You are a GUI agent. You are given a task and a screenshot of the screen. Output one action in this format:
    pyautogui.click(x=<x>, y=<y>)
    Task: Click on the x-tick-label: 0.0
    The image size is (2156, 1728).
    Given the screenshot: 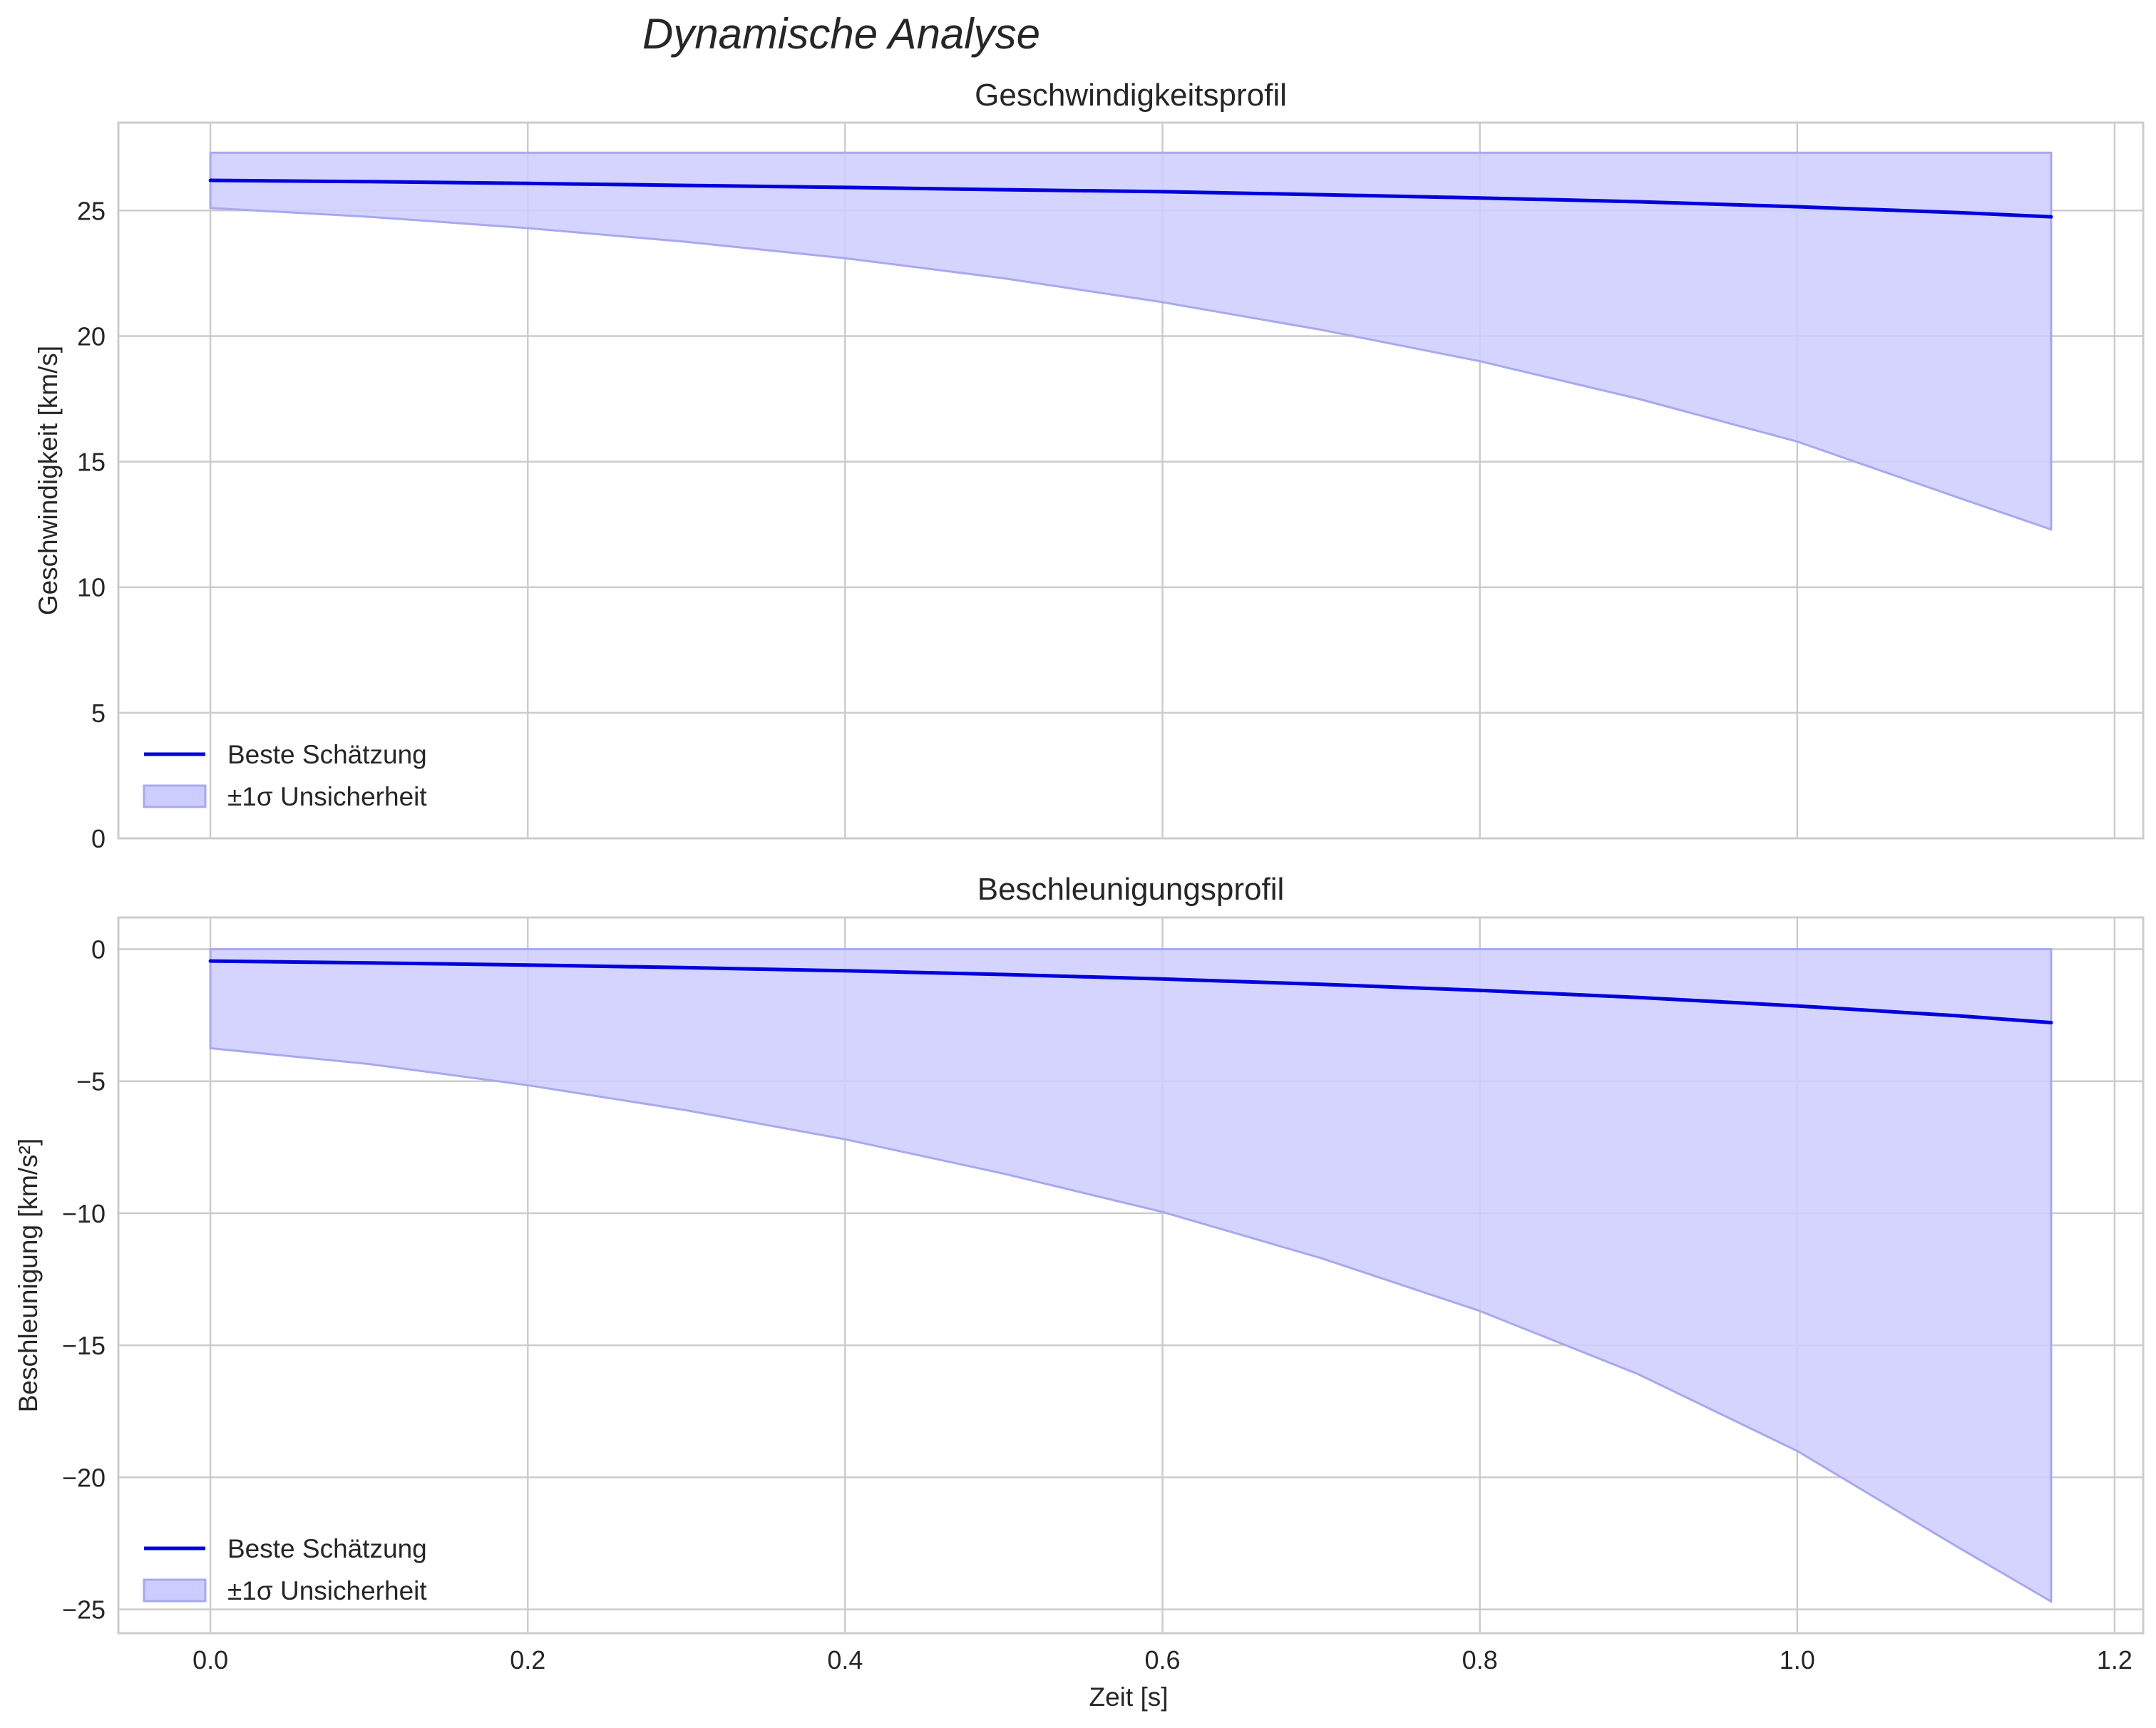 What is the action you would take?
    pyautogui.click(x=210, y=1660)
    